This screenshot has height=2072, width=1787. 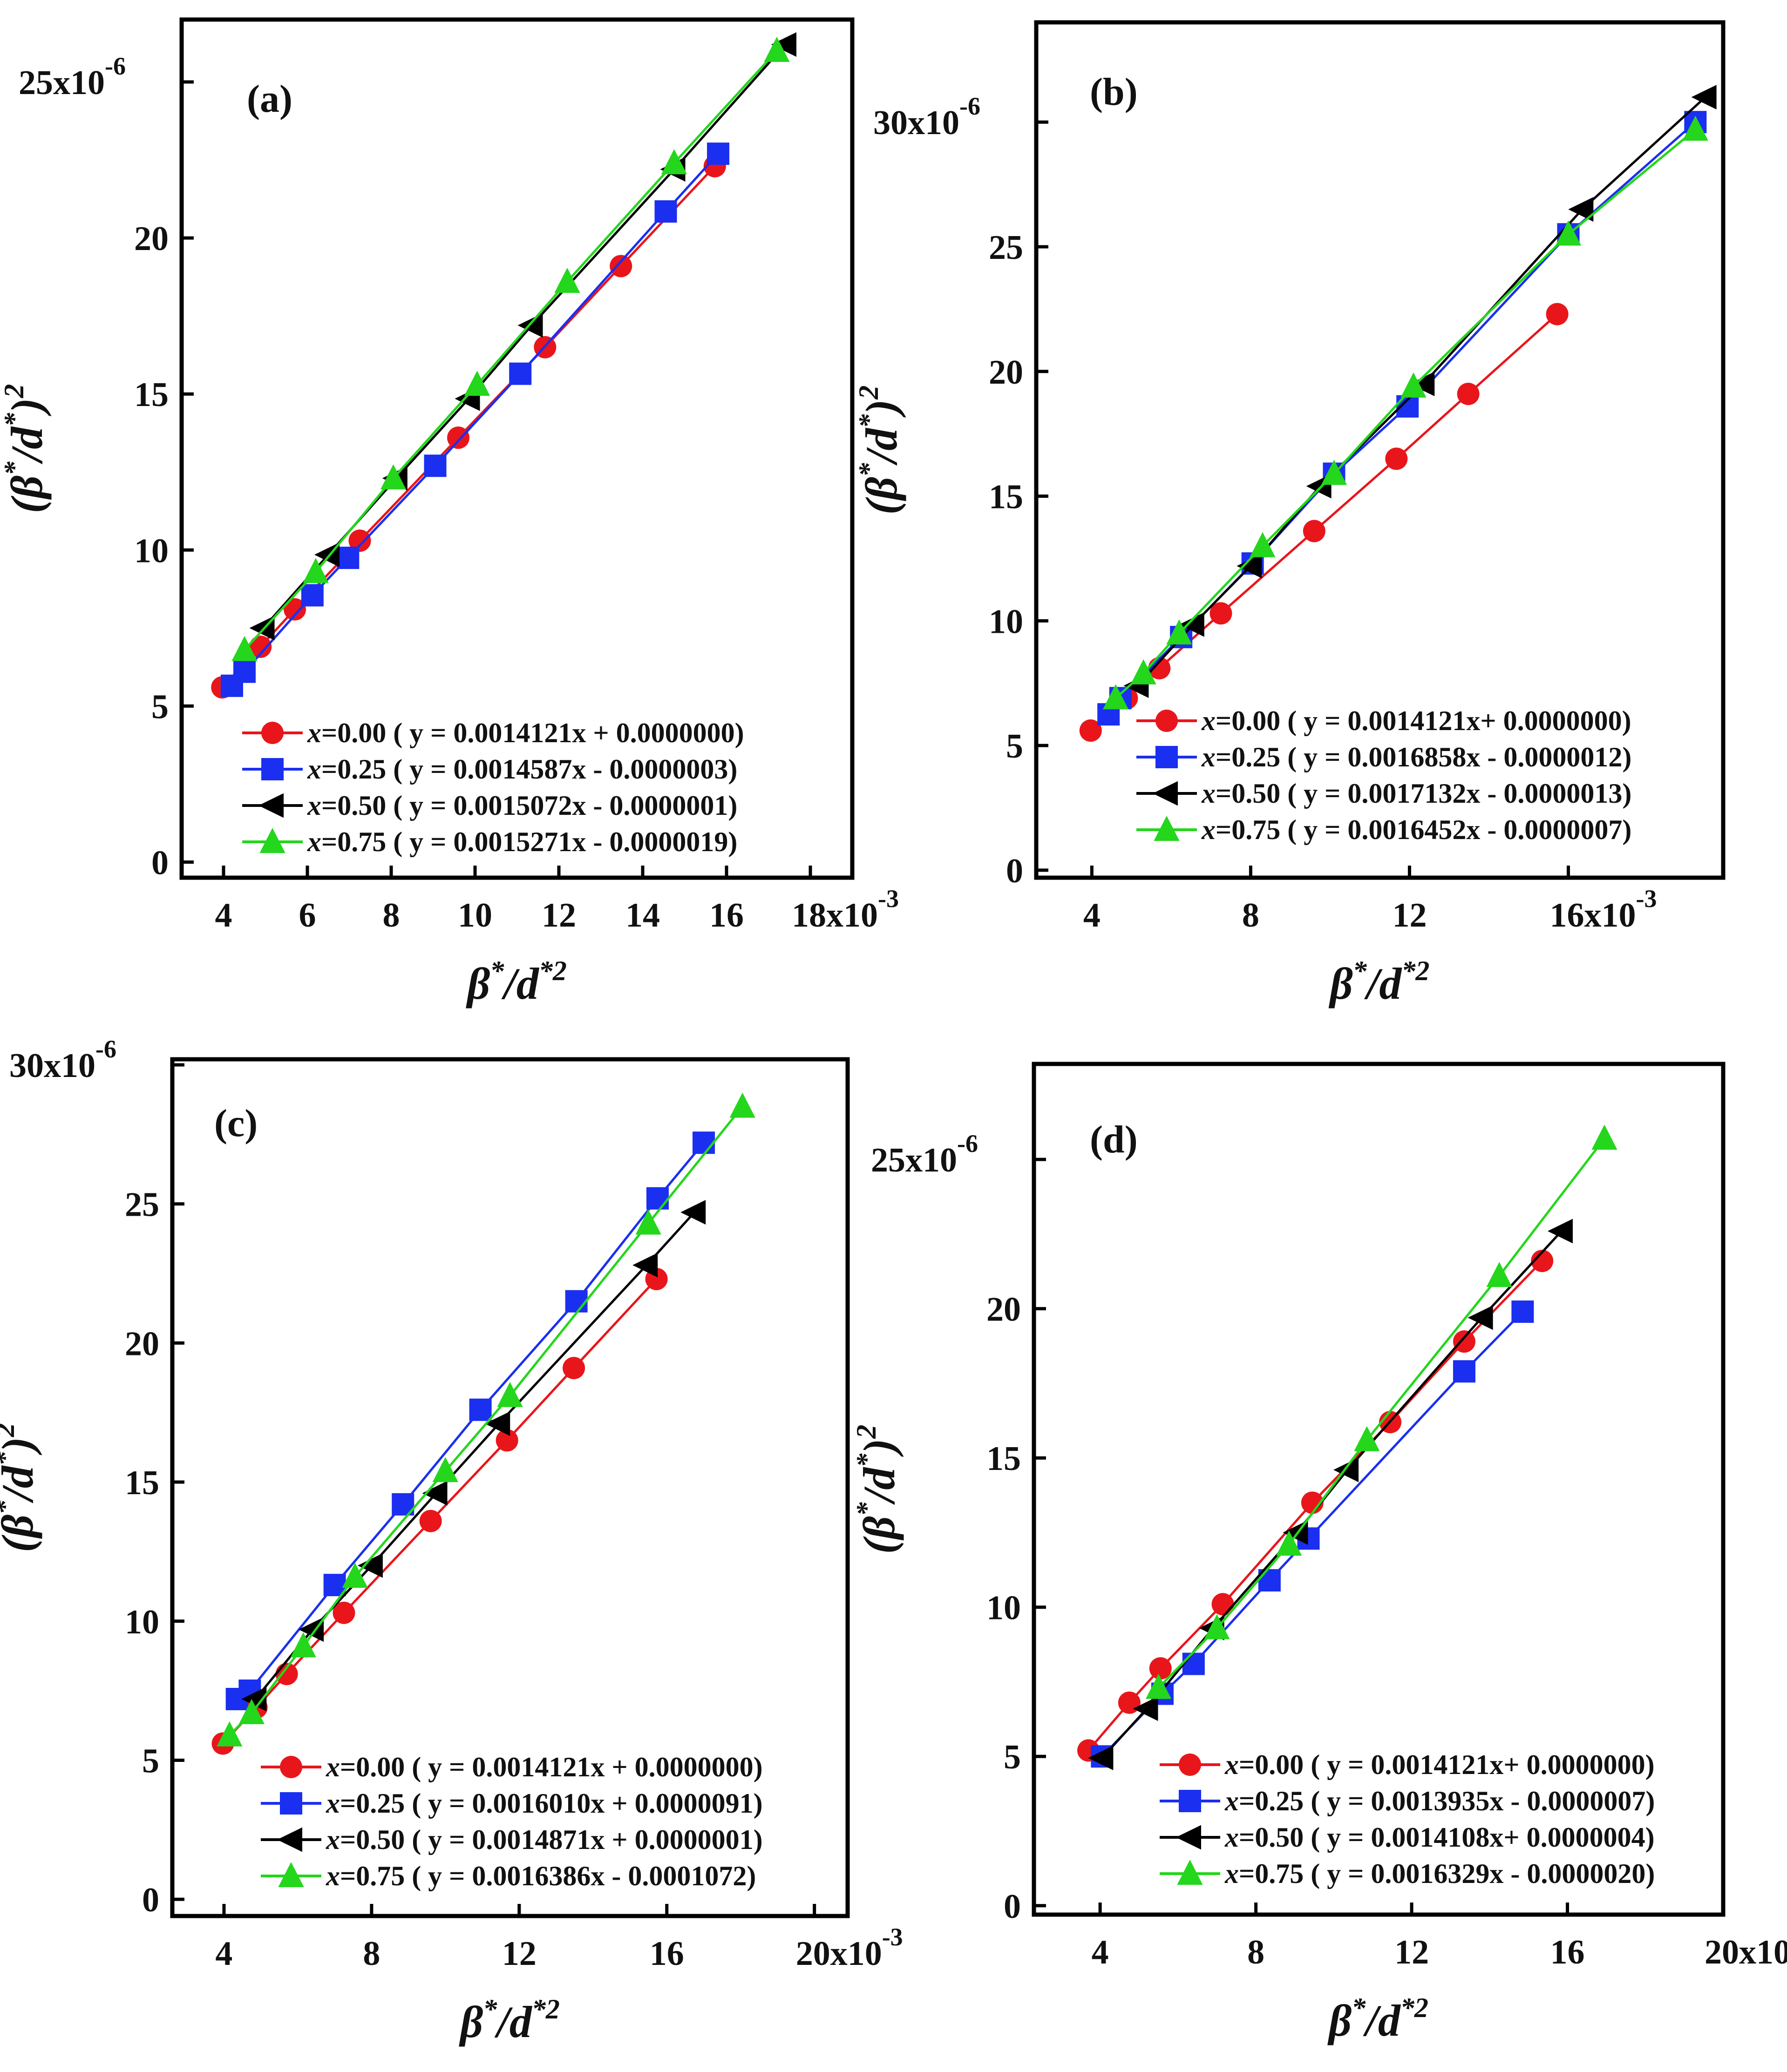 What do you see at coordinates (307, 915) in the screenshot?
I see `x-tick-label: 6` at bounding box center [307, 915].